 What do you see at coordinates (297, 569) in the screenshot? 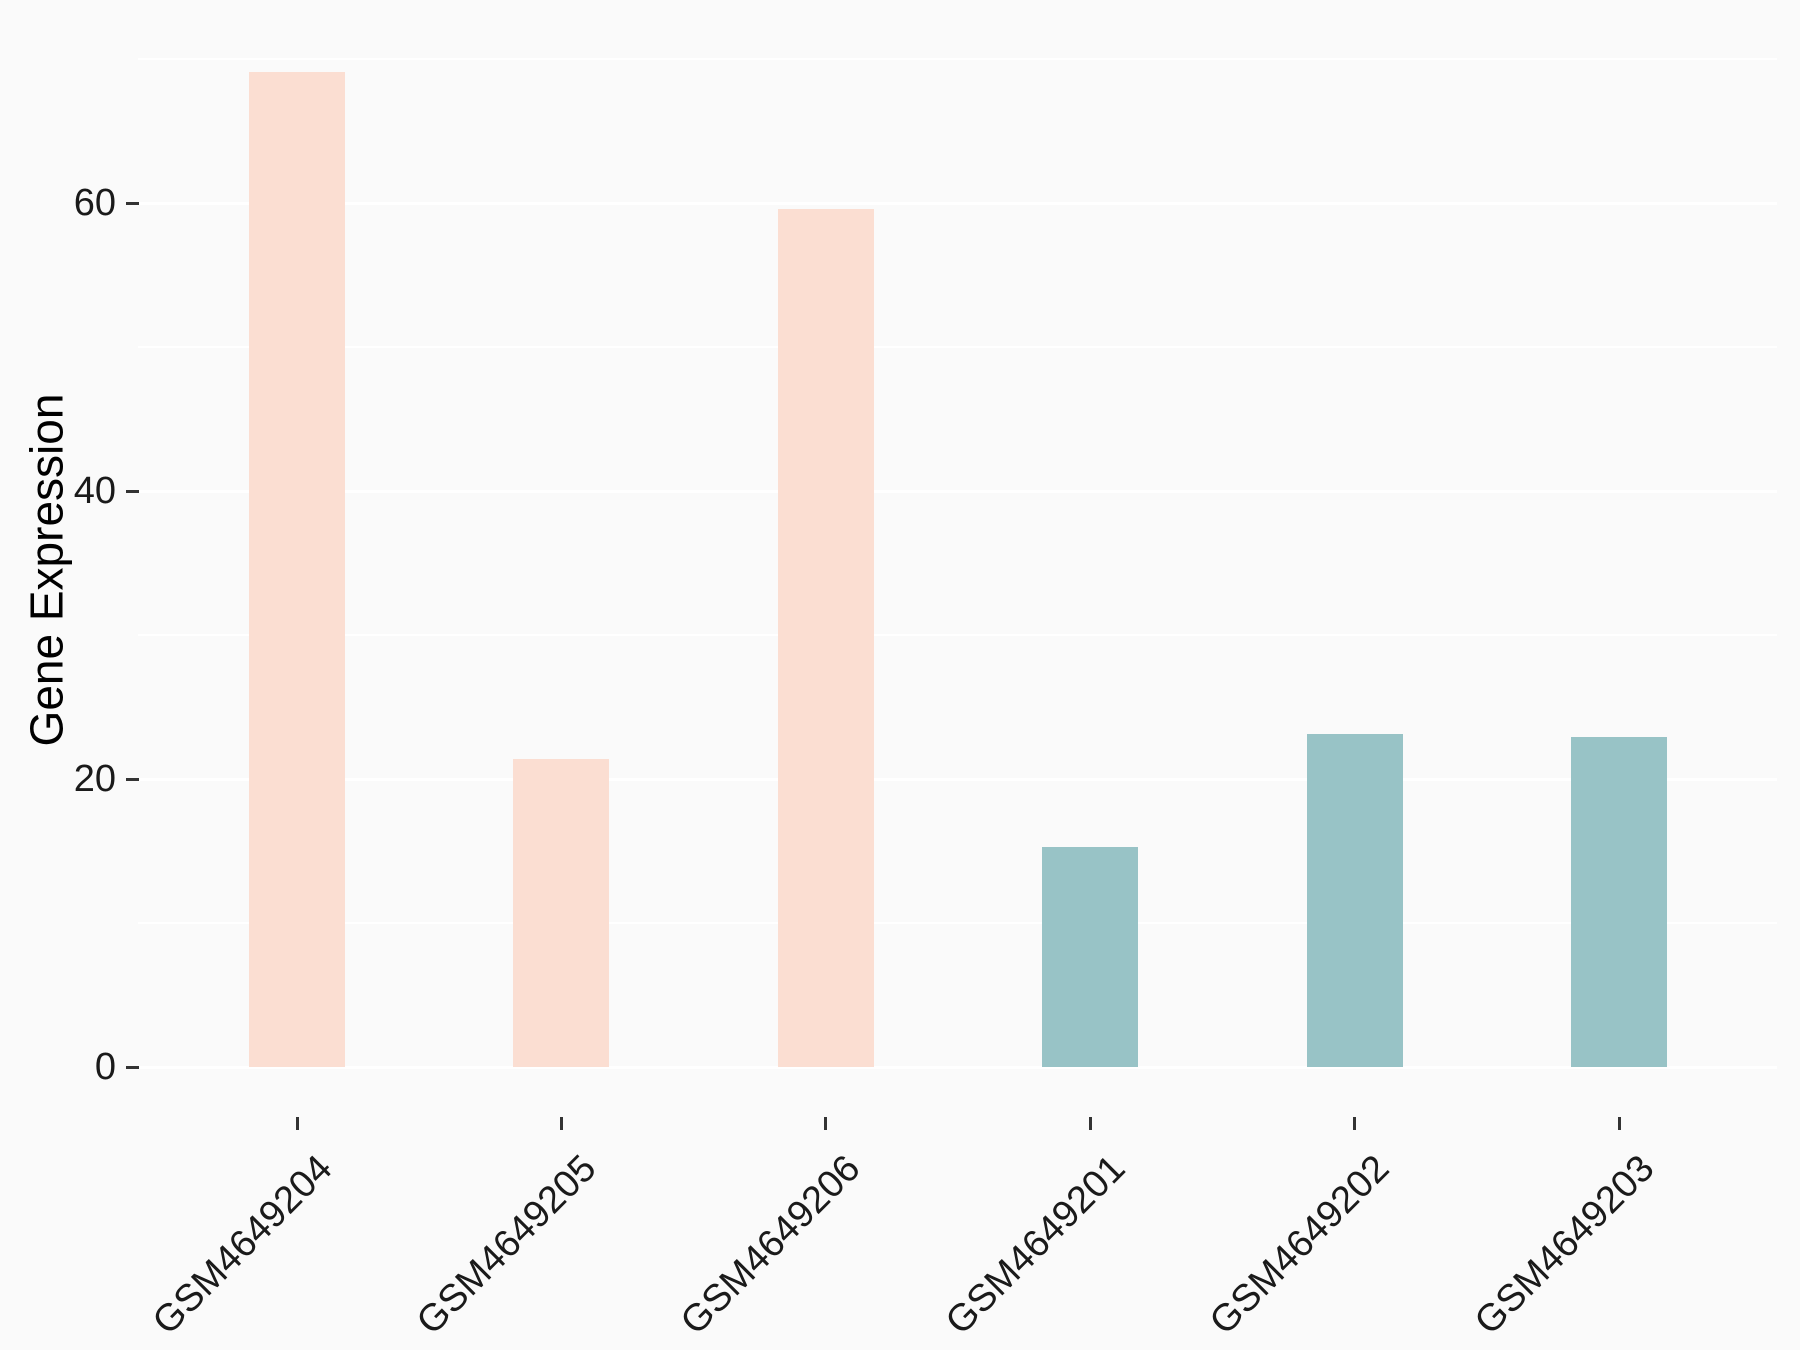
I see `bar-gsm4649204` at bounding box center [297, 569].